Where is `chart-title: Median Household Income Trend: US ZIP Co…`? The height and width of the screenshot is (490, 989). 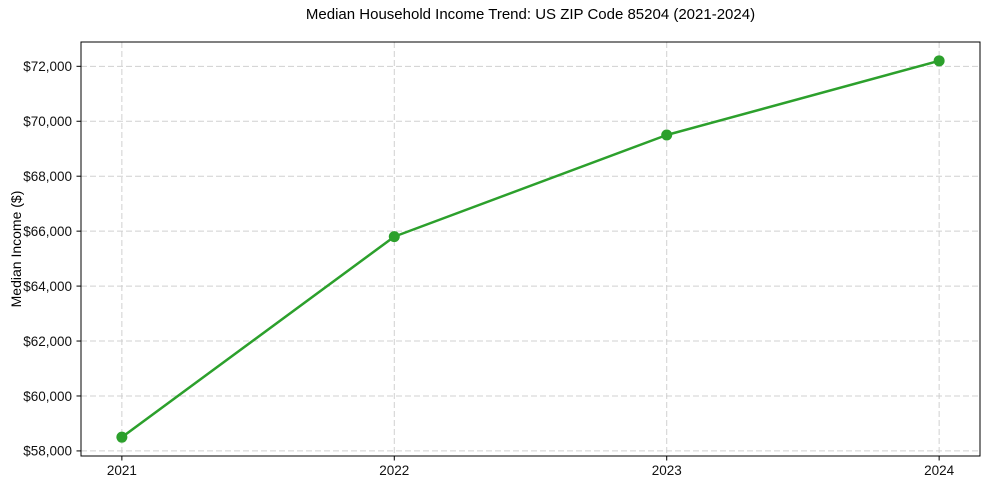
chart-title: Median Household Income Trend: US ZIP Co… is located at coordinates (530, 14).